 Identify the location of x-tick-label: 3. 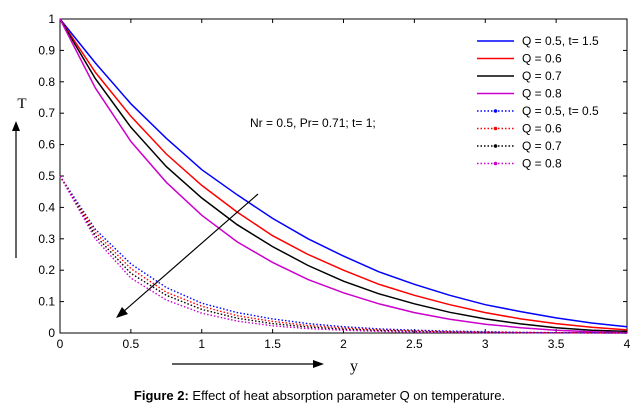
(485, 344).